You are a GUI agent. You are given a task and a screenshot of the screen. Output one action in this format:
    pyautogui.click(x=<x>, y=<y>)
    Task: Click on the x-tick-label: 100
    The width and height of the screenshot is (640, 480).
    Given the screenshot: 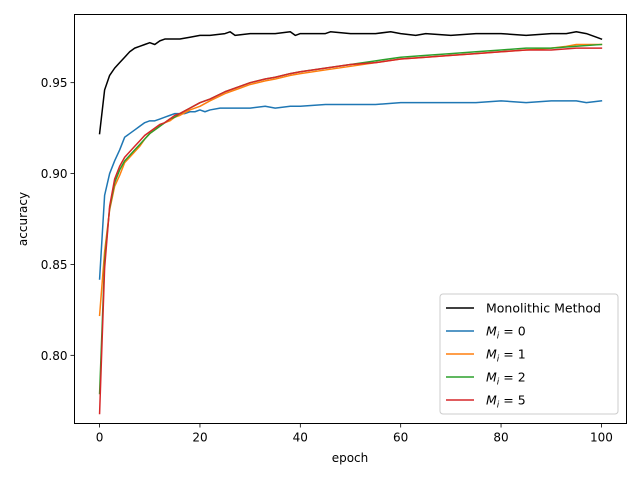 What is the action you would take?
    pyautogui.click(x=601, y=438)
    